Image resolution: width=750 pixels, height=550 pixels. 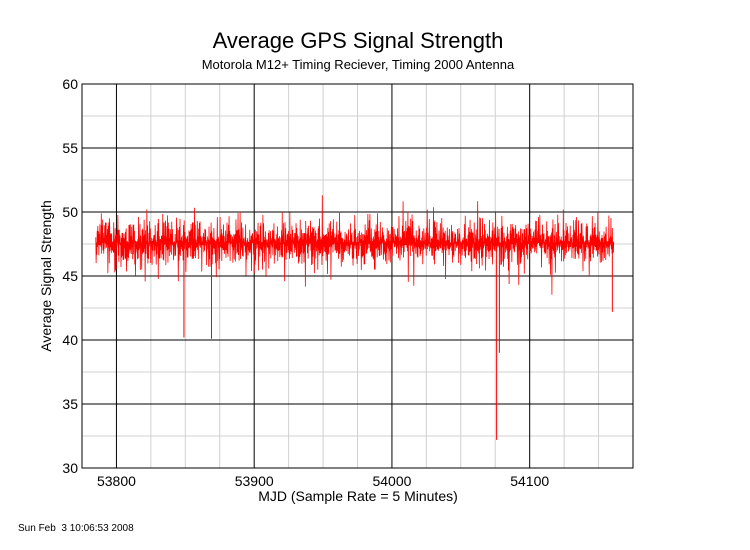 I want to click on y-tick-label: 55, so click(x=70, y=148).